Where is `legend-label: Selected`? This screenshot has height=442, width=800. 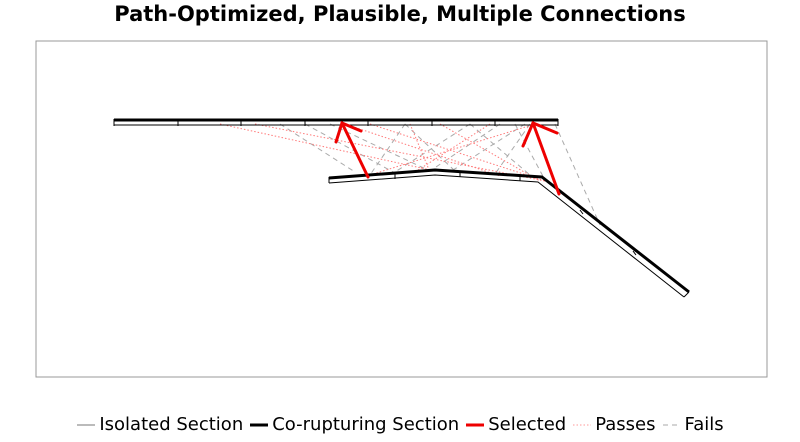 legend-label: Selected is located at coordinates (527, 424).